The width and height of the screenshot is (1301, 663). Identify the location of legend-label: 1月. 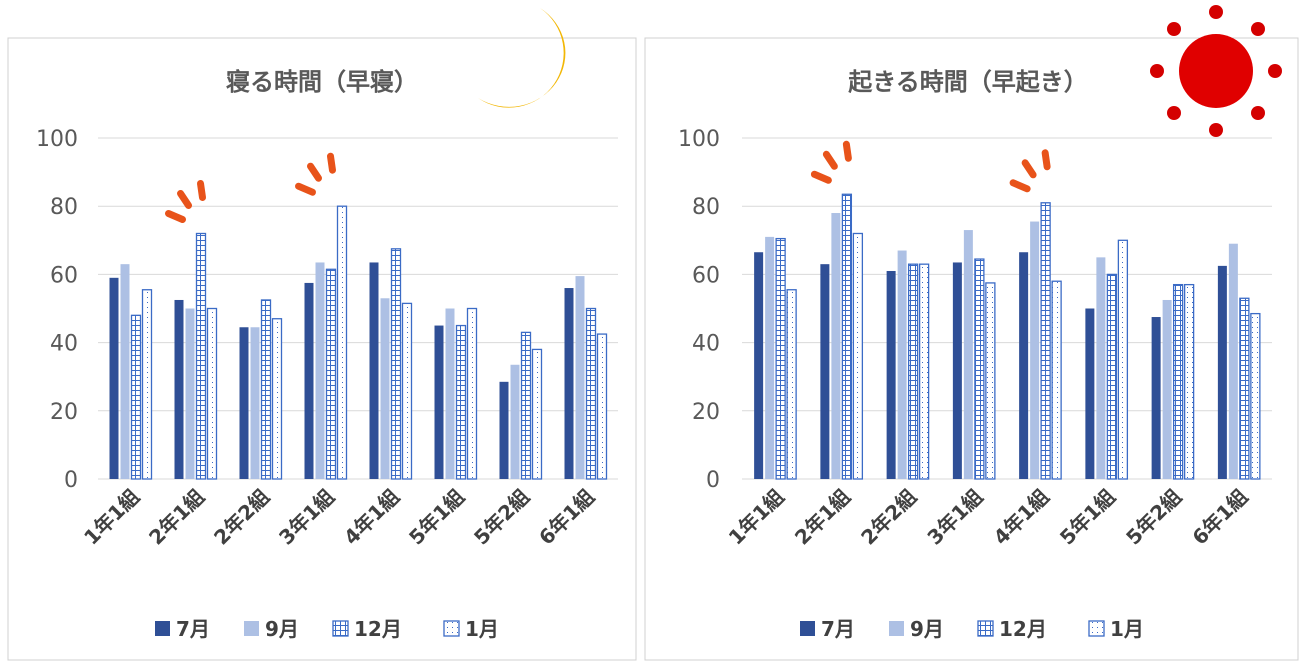
(482, 629).